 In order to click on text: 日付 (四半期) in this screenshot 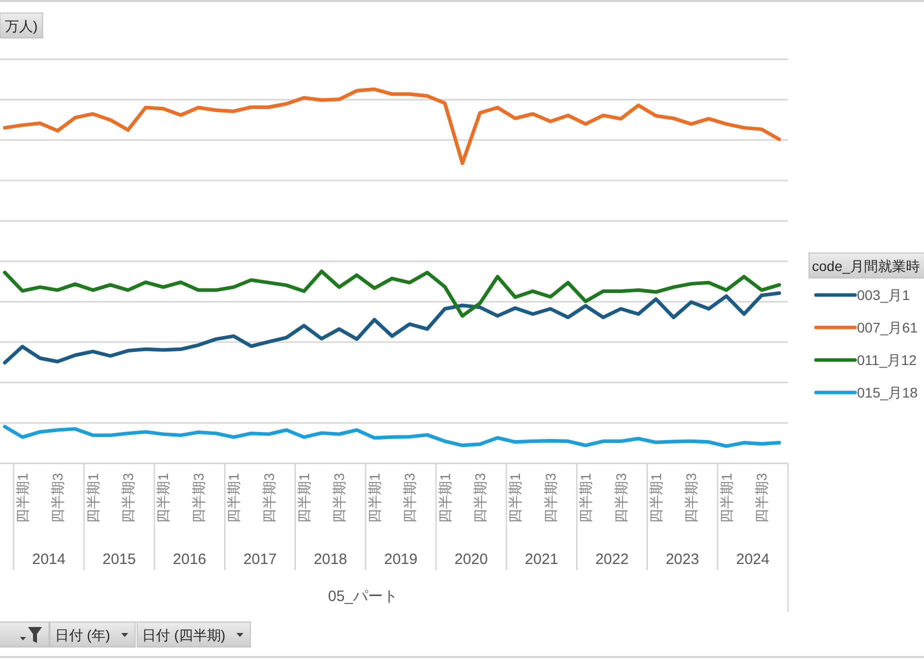, I will do `click(184, 635)`.